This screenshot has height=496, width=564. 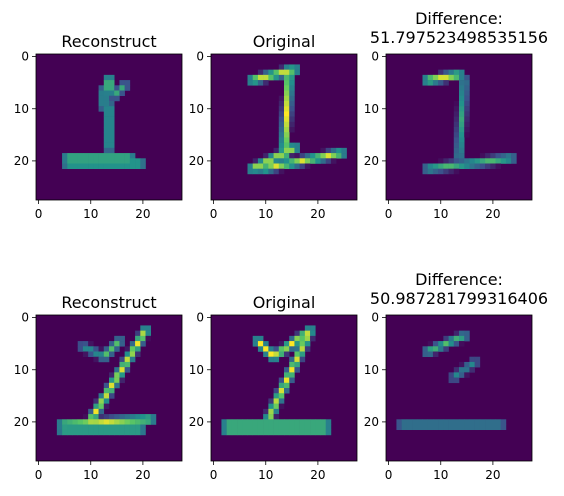 What do you see at coordinates (196, 161) in the screenshot?
I see `y-tick-label: 20` at bounding box center [196, 161].